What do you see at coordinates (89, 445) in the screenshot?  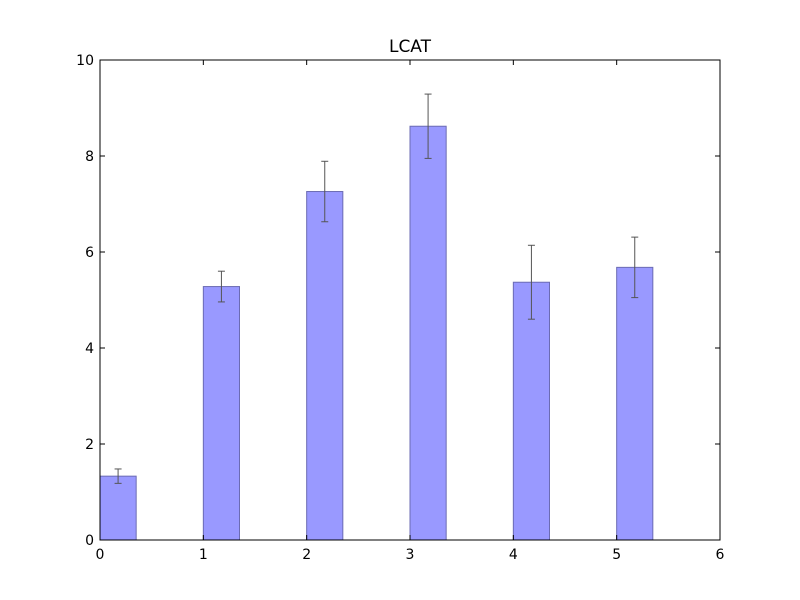 I see `y-tick-label-1: 2` at bounding box center [89, 445].